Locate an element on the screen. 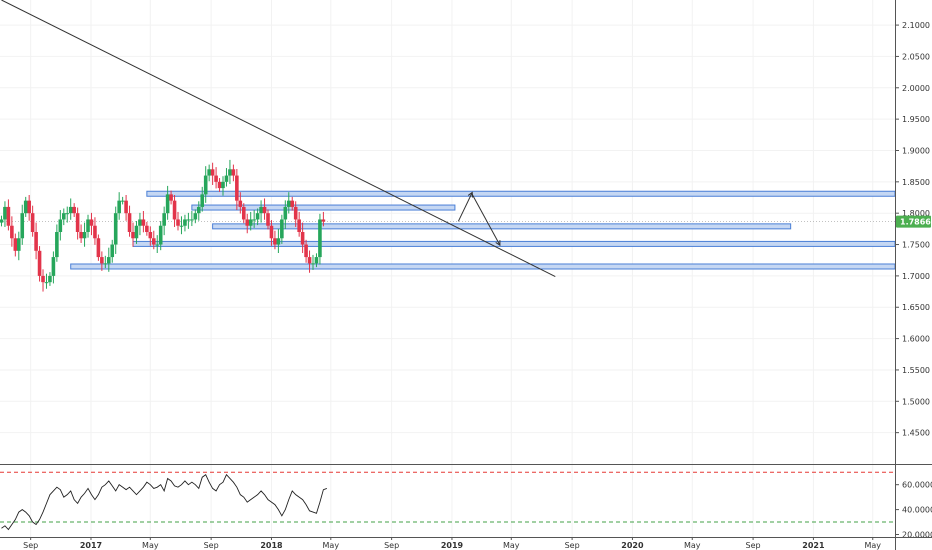 This screenshot has height=550, width=932. last-price-tag is located at coordinates (913, 221).